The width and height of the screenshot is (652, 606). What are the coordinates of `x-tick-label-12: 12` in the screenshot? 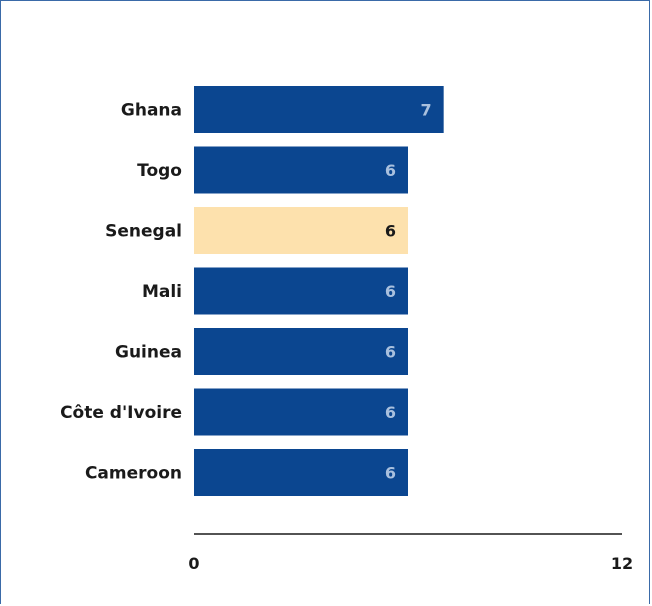 It's located at (622, 563).